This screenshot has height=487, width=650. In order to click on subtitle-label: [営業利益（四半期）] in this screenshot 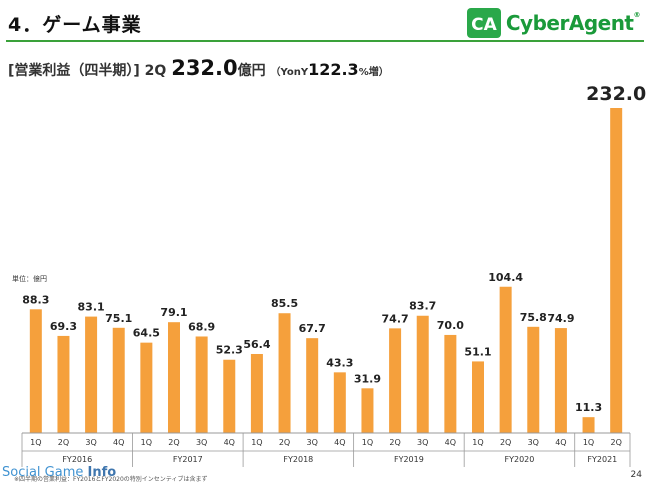, I will do `click(74, 71)`.